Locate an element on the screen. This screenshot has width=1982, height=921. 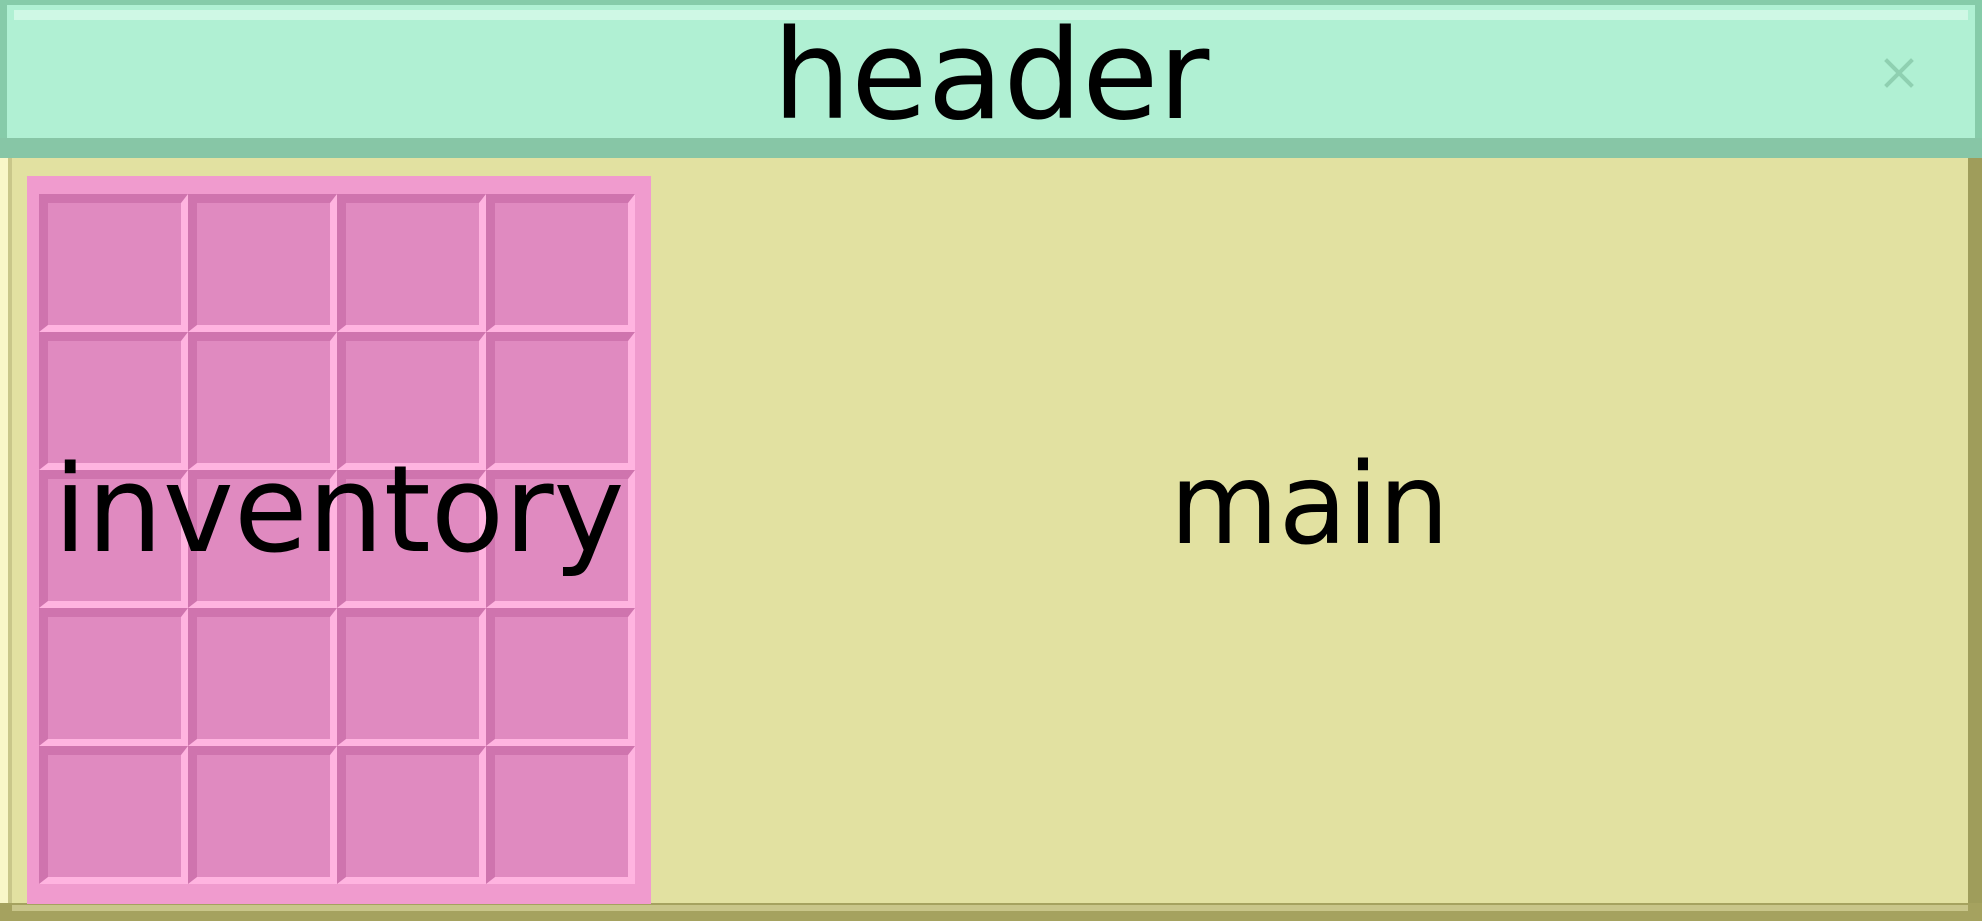
frame-bottom-highlight is located at coordinates (990, 908).